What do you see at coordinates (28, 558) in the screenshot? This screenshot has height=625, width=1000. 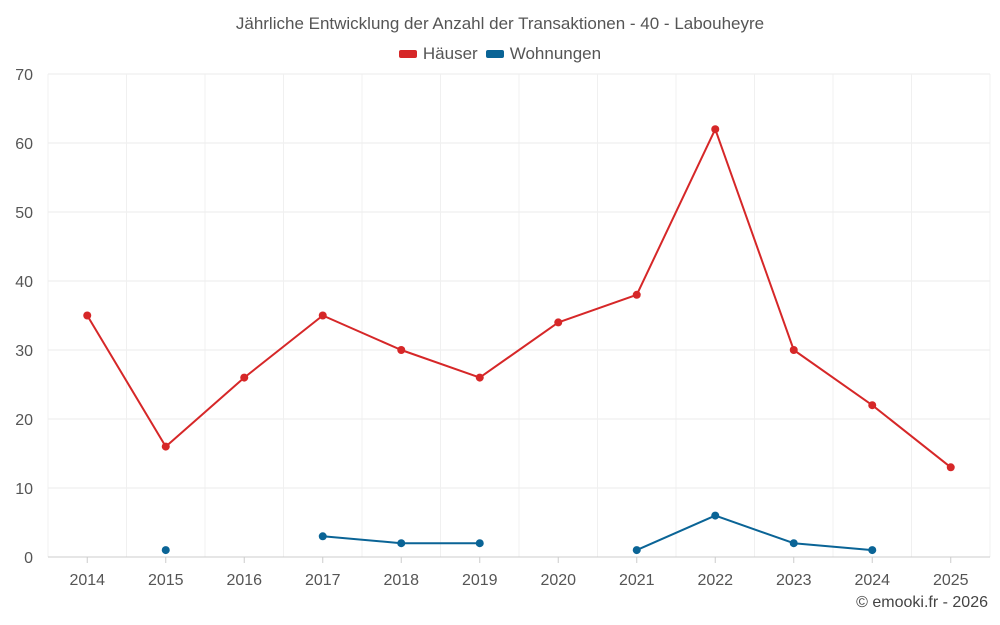 I see `y-tick-label: 0` at bounding box center [28, 558].